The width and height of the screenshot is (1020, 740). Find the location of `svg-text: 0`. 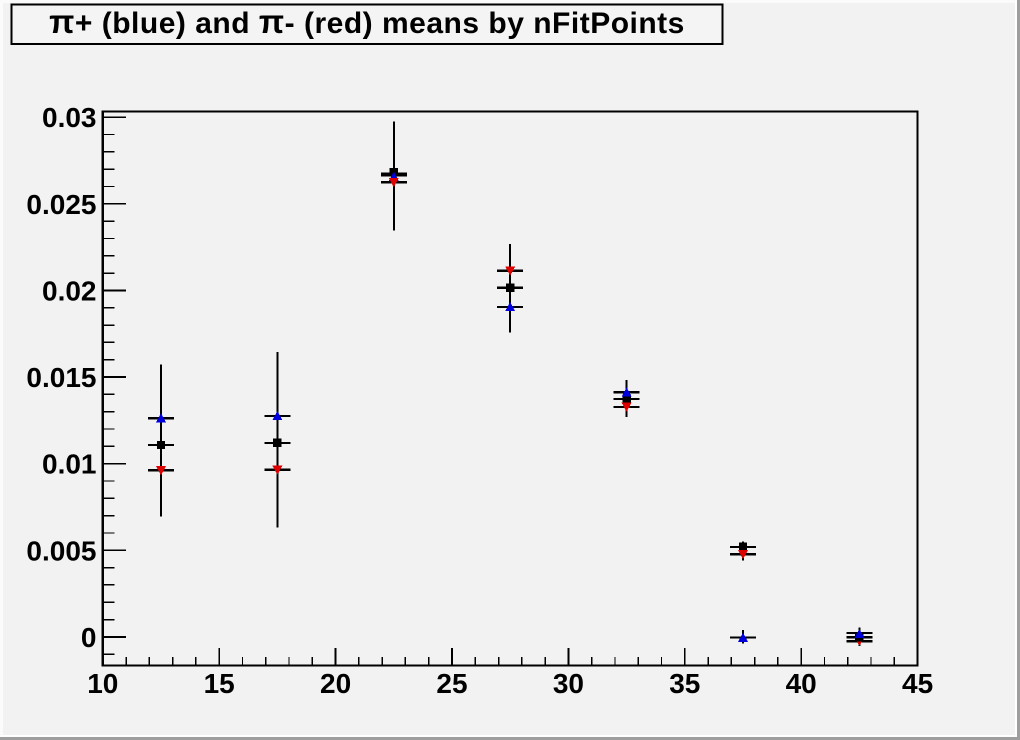

svg-text: 0 is located at coordinates (89, 637).